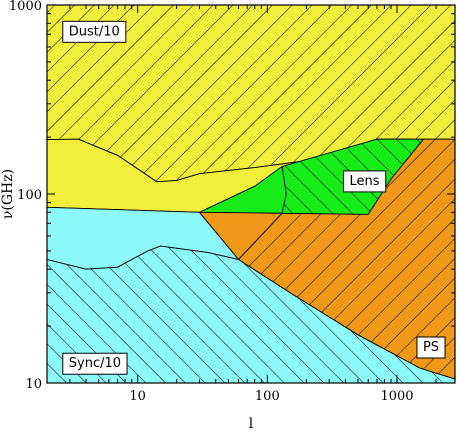 Image resolution: width=458 pixels, height=440 pixels. I want to click on region-label: Sync/10, so click(95, 363).